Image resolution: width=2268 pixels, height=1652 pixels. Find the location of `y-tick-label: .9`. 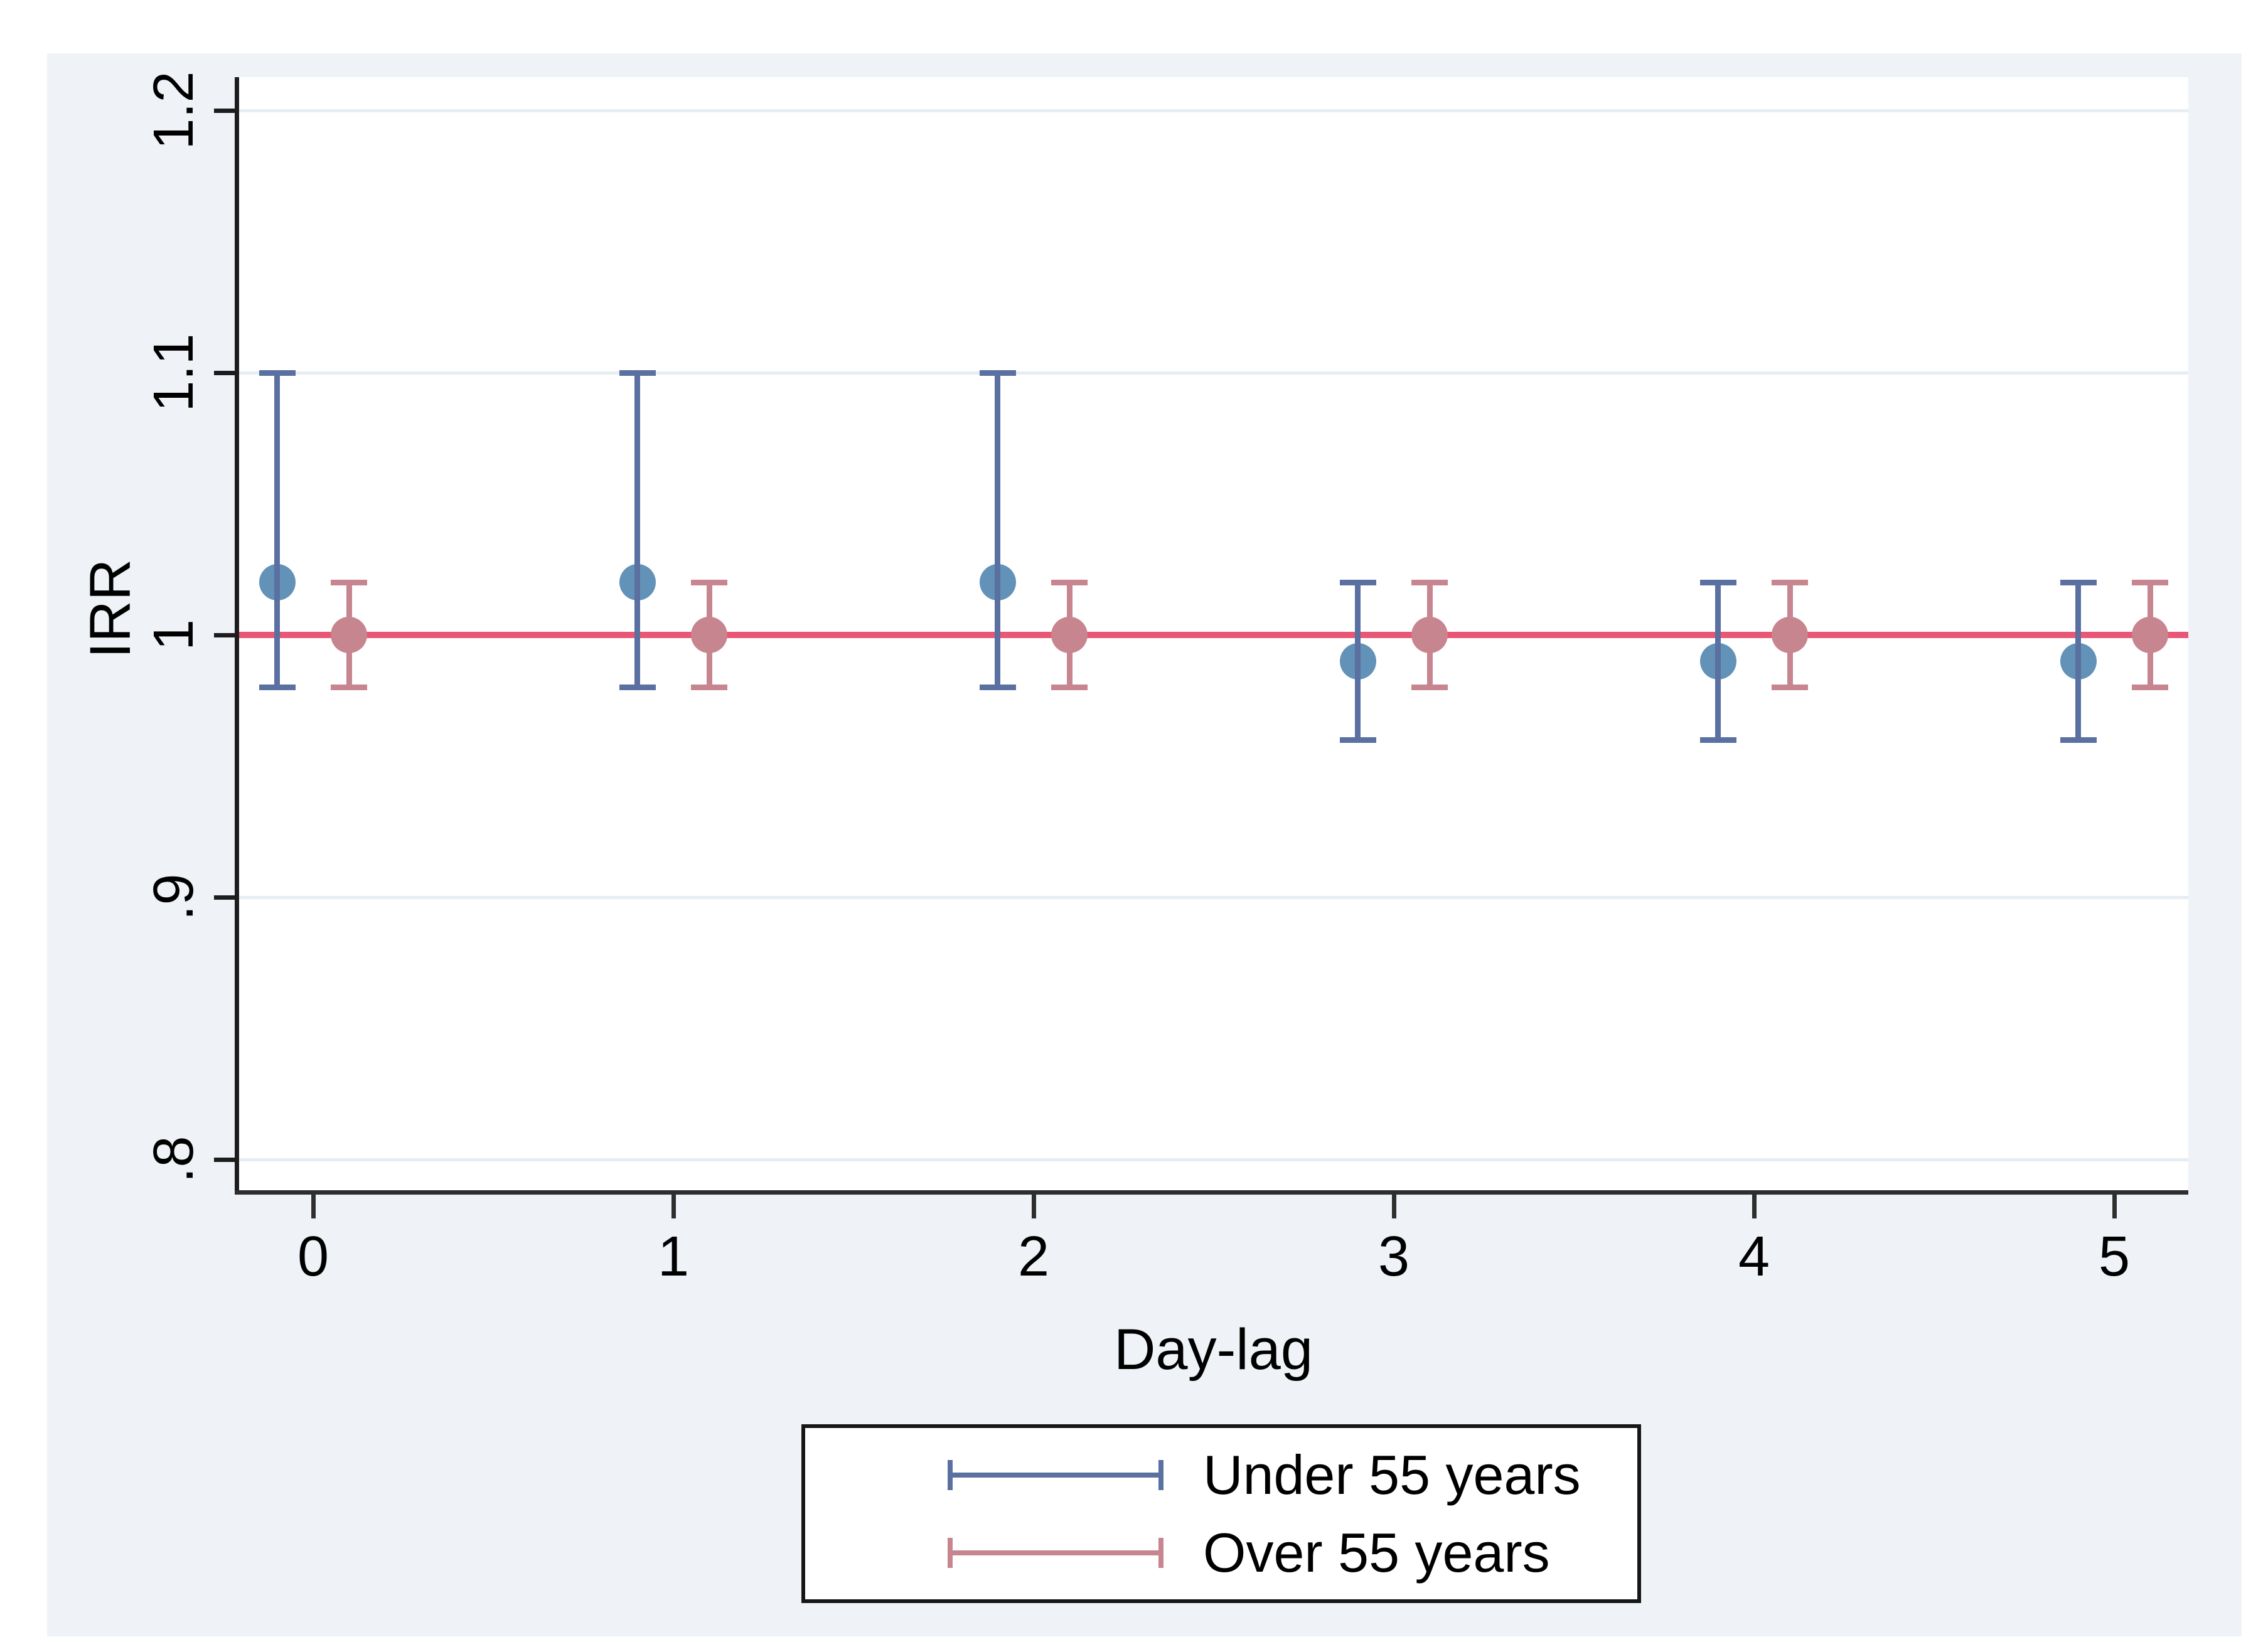

y-tick-label: .9 is located at coordinates (173, 897).